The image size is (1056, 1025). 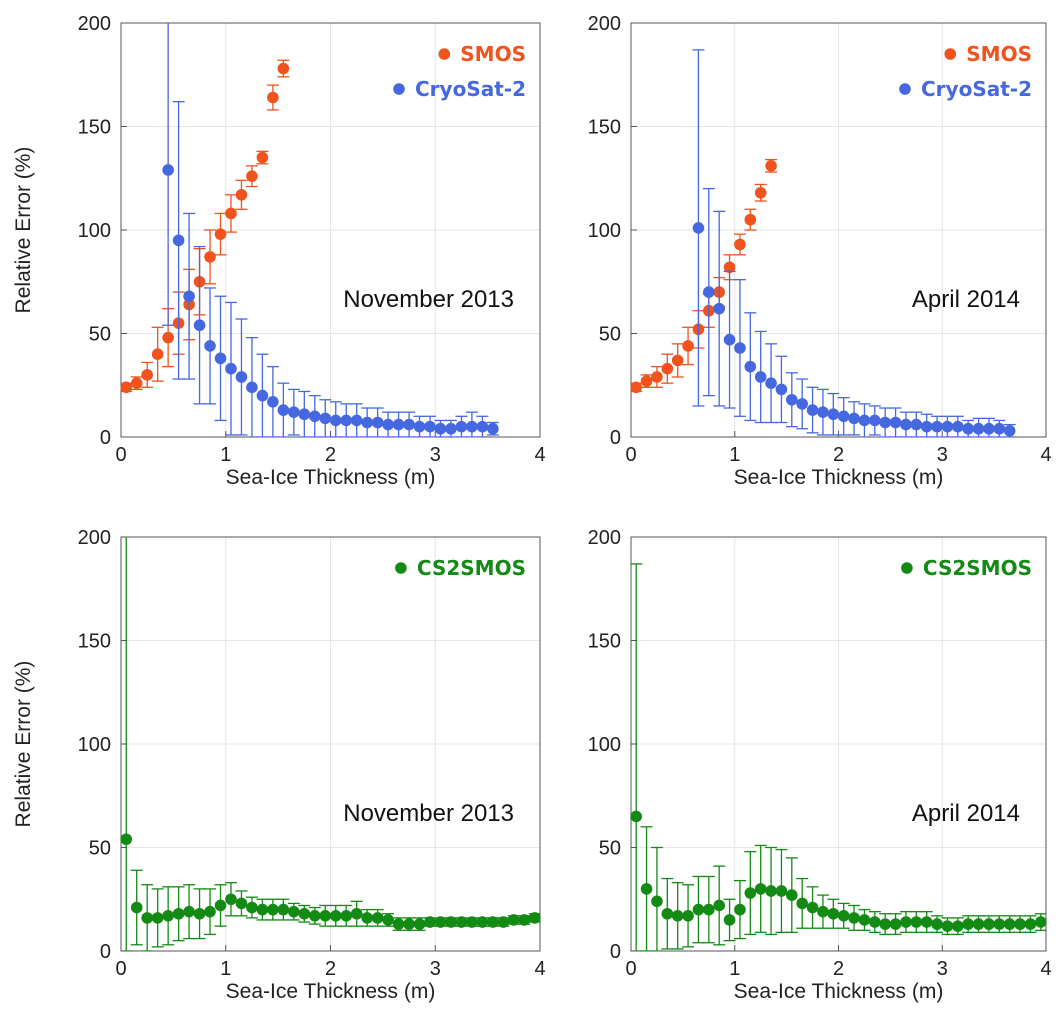 I want to click on legend-label: CS2SMOS, so click(x=471, y=568).